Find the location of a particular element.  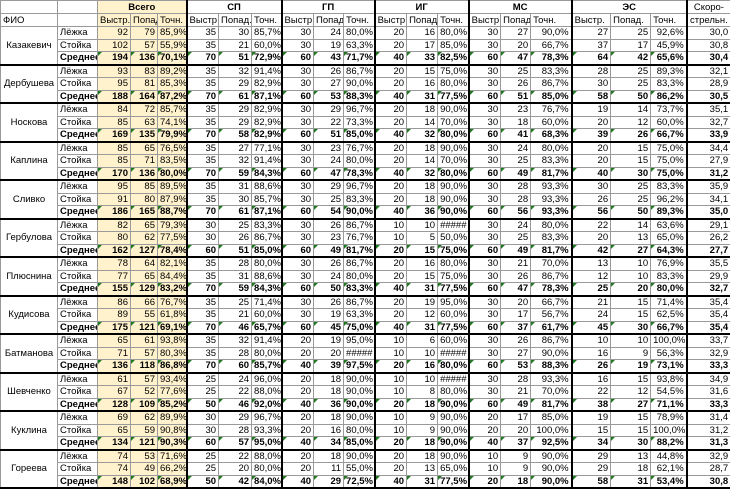

cell-ms-shots: 10 is located at coordinates (485, 469).